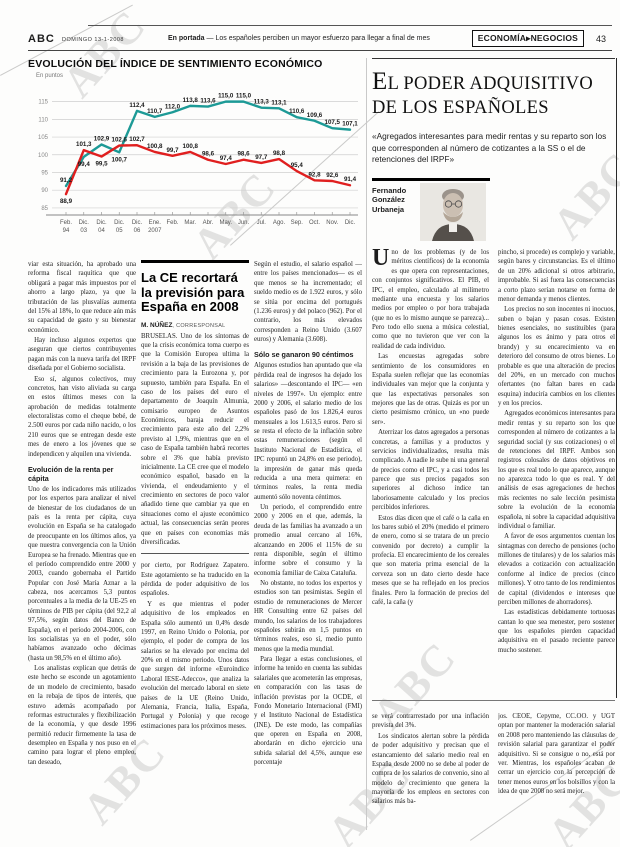 The image size is (620, 847). Describe the element at coordinates (600, 39) in the screenshot. I see `page-number: 43` at that location.